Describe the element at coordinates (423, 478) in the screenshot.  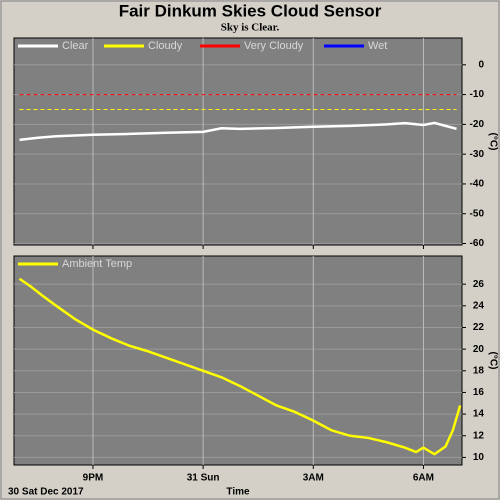
I see `x-tick-label: 6AM` at that location.